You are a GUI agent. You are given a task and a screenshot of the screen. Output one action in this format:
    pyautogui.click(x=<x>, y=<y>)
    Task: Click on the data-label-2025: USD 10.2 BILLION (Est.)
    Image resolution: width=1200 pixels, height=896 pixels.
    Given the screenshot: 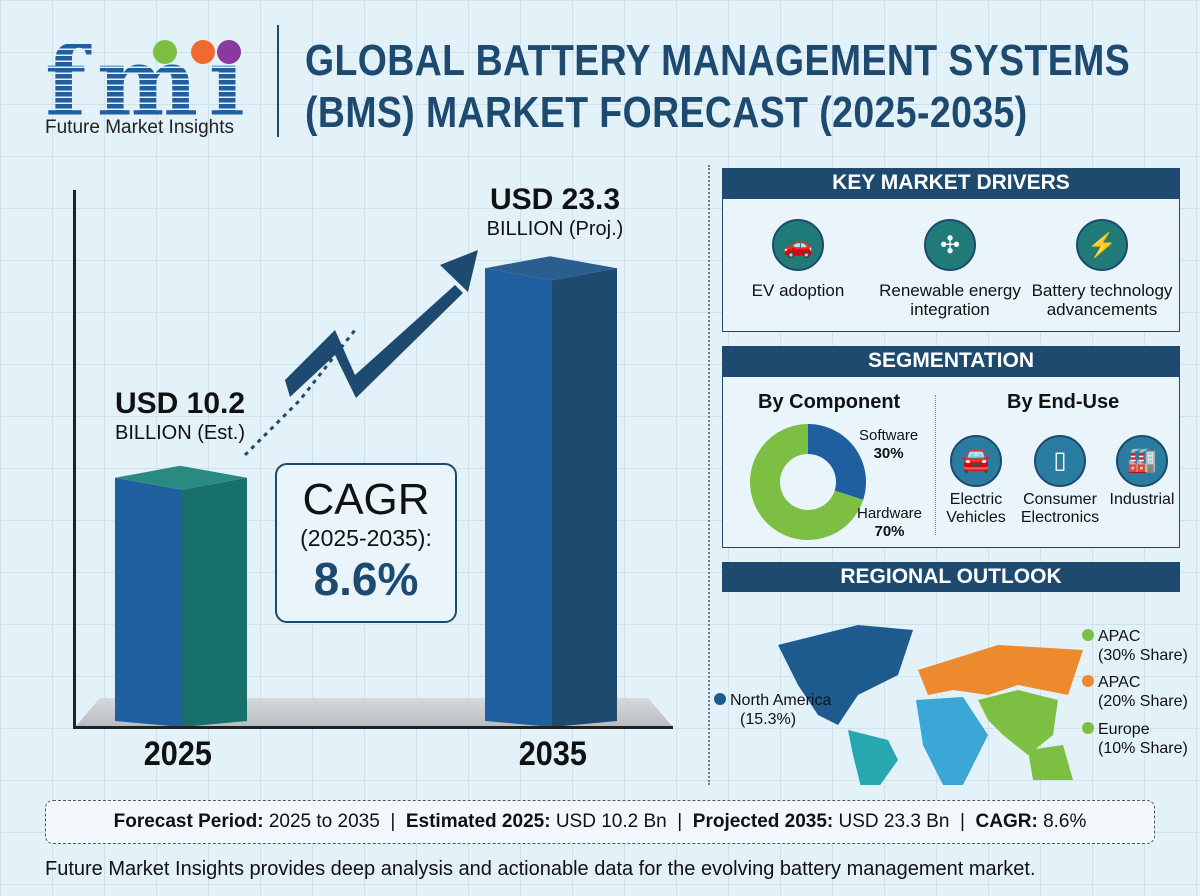 What is the action you would take?
    pyautogui.click(x=180, y=416)
    